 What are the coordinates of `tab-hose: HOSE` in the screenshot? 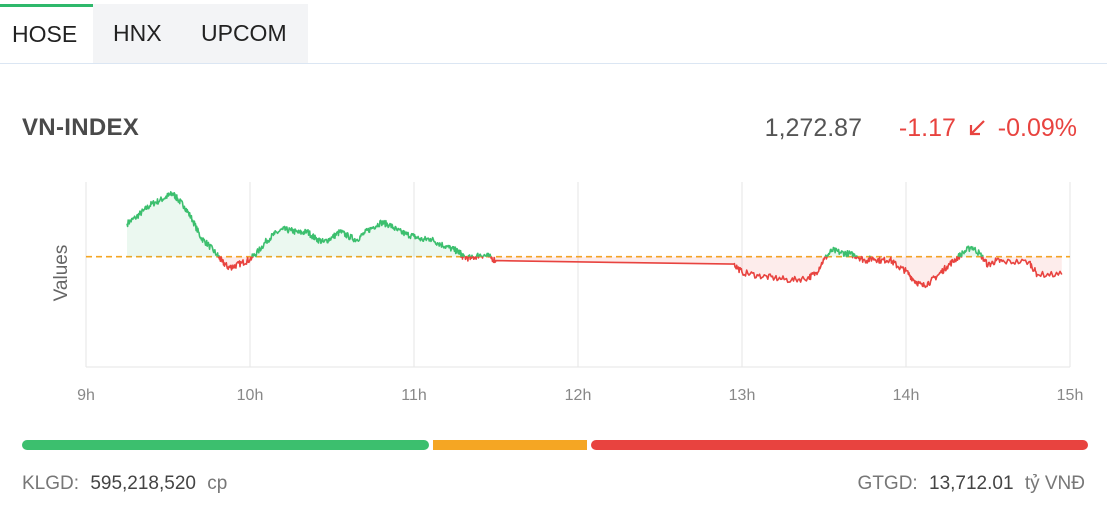 It's located at (46, 32).